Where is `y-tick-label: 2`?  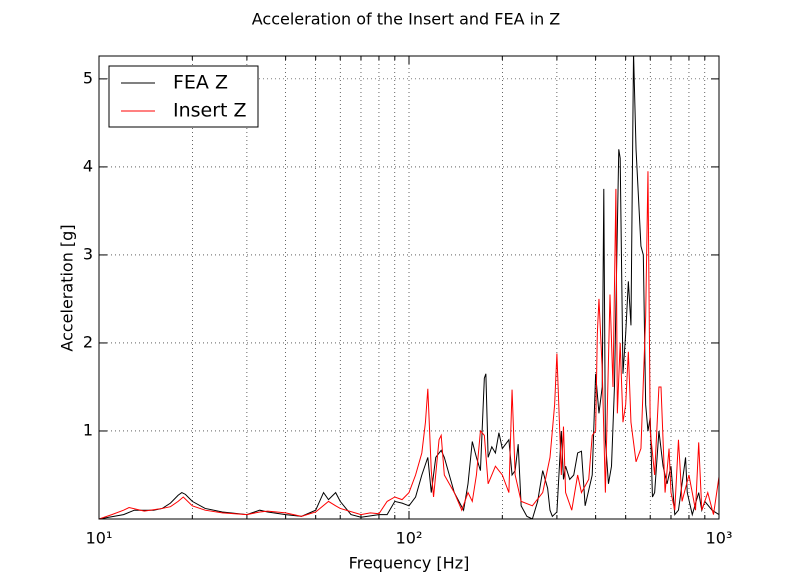
y-tick-label: 2 is located at coordinates (88, 341).